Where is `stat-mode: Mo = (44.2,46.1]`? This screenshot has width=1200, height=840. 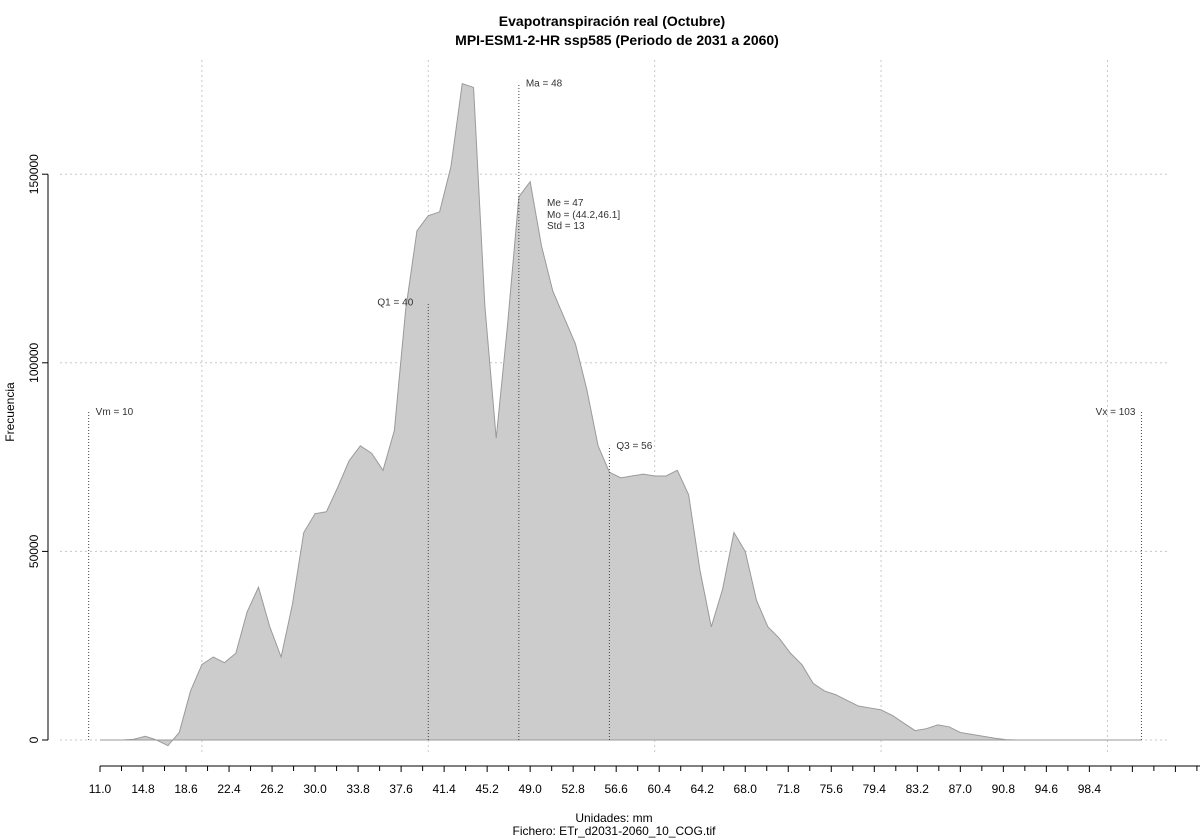 stat-mode: Mo = (44.2,46.1] is located at coordinates (583, 215).